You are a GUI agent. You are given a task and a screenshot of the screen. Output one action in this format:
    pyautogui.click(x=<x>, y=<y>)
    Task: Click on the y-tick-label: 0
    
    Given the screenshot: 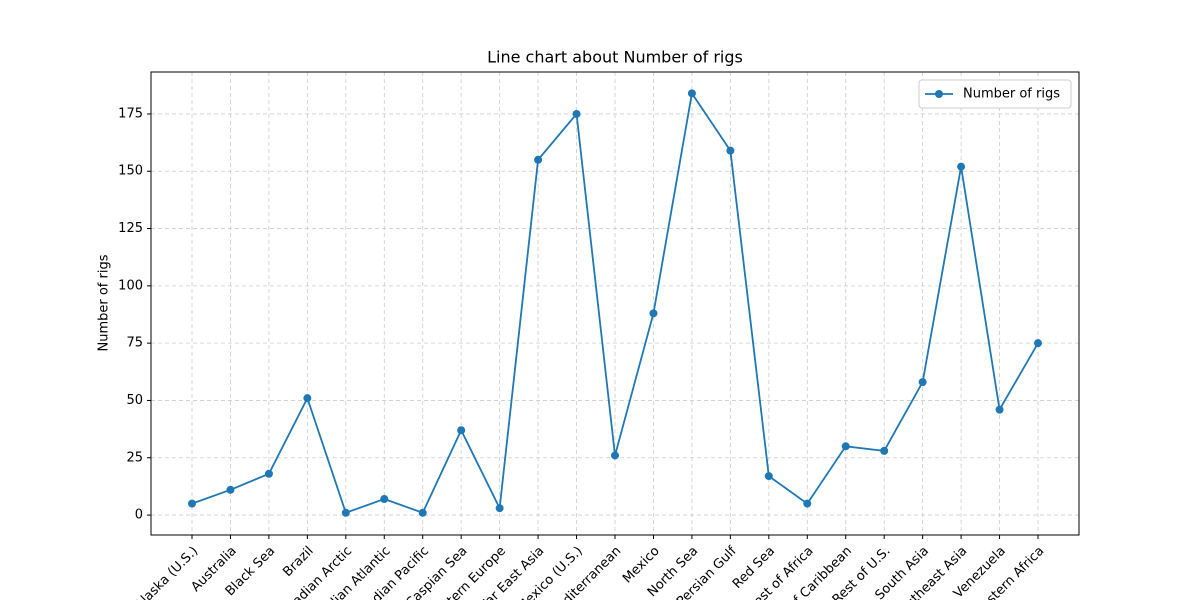 What is the action you would take?
    pyautogui.click(x=139, y=515)
    